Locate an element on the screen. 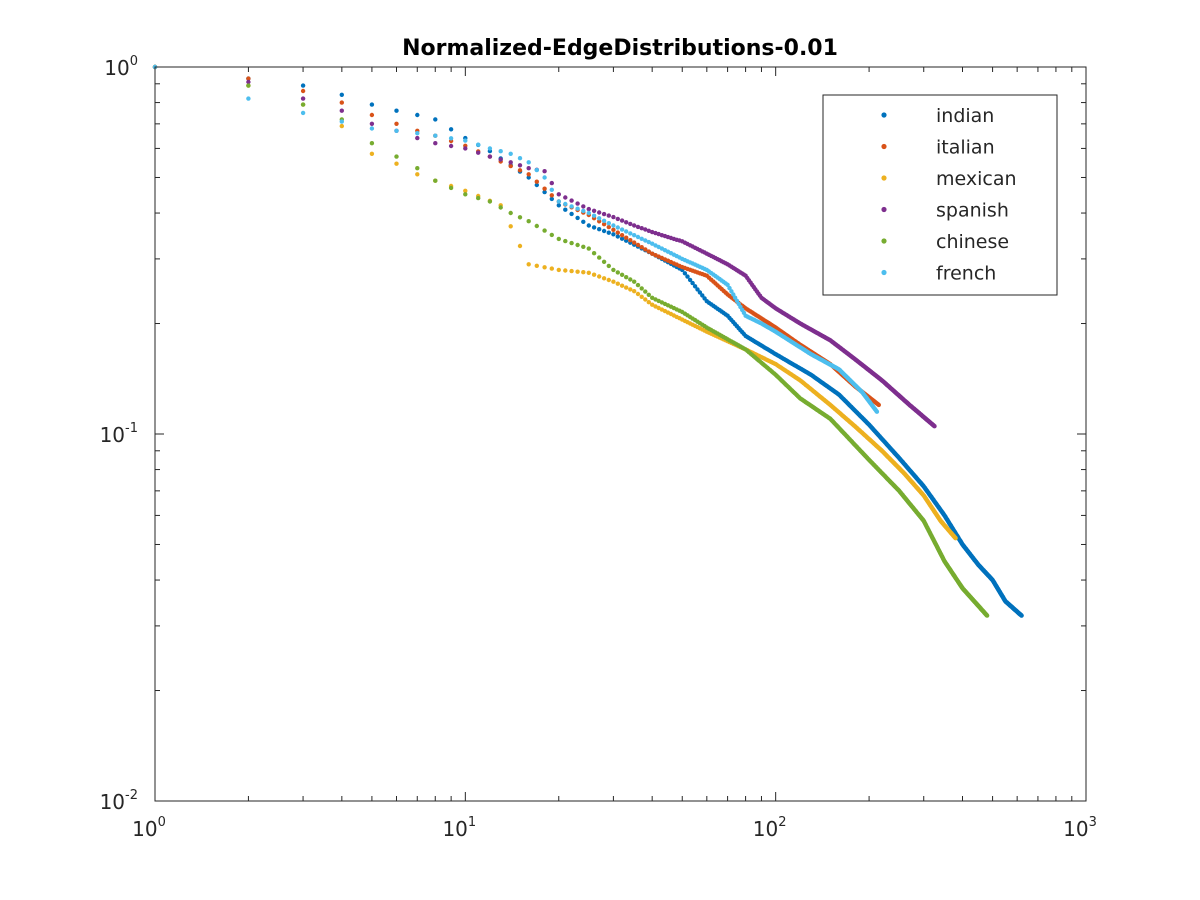  x-tick-label: 10³ is located at coordinates (1080, 828).